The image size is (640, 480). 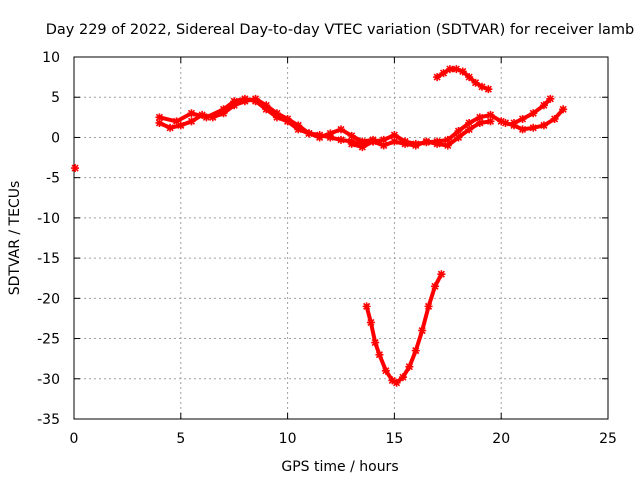 I want to click on series-track-e, so click(x=532, y=110).